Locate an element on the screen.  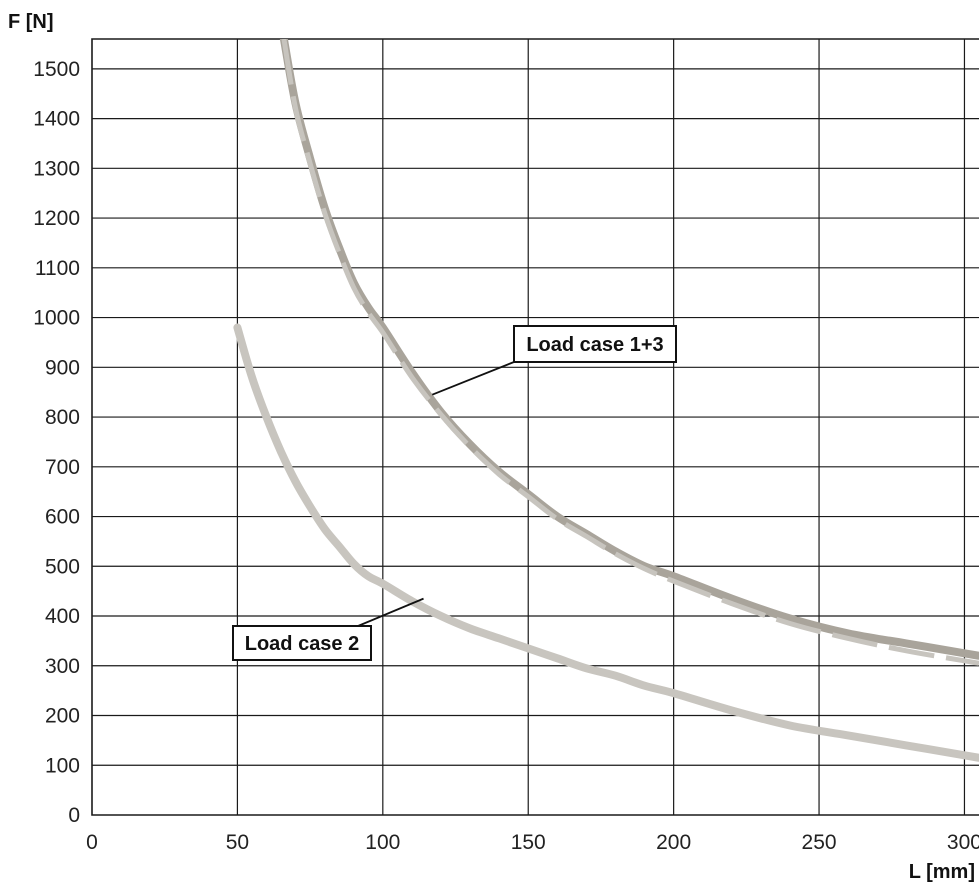
y-tick-label: 700 is located at coordinates (62, 467).